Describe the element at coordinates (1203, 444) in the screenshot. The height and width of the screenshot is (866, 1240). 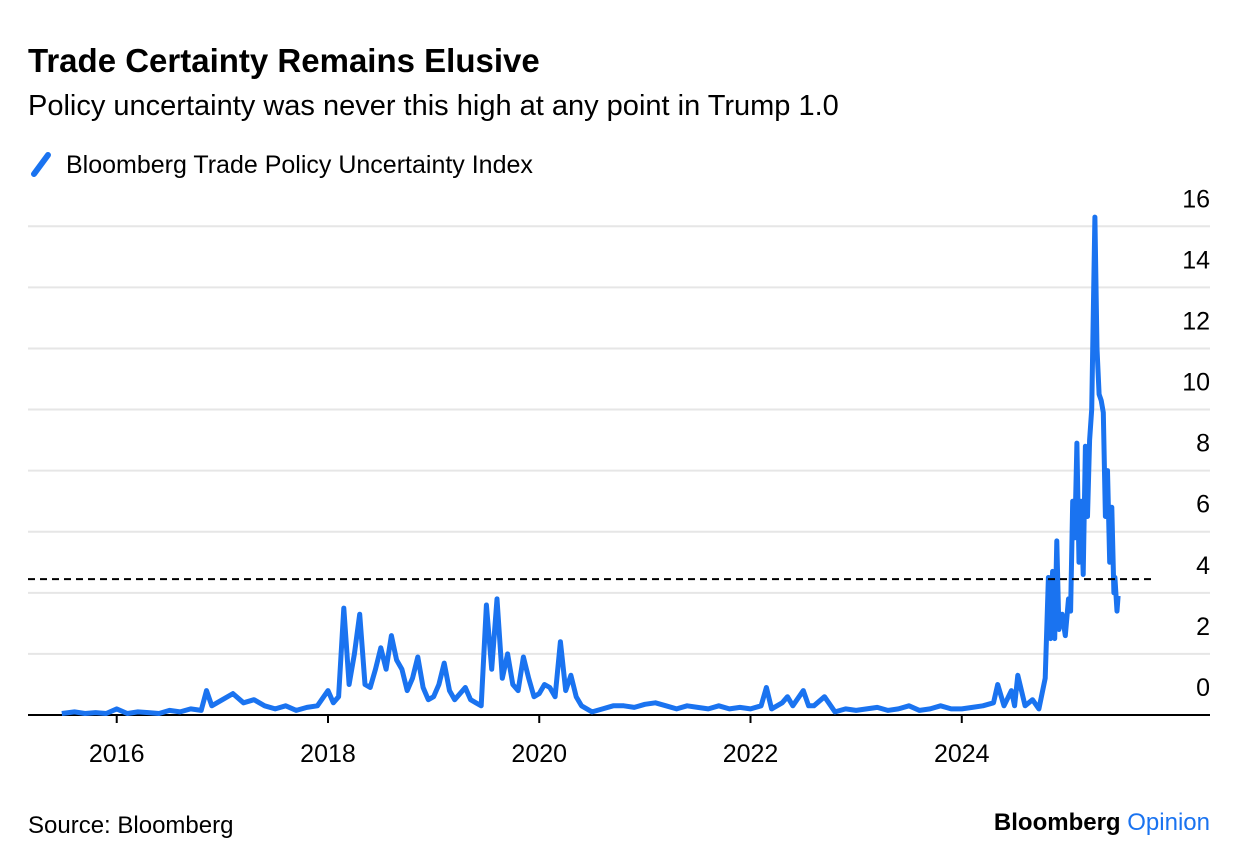
I see `y-tick-label: 8` at that location.